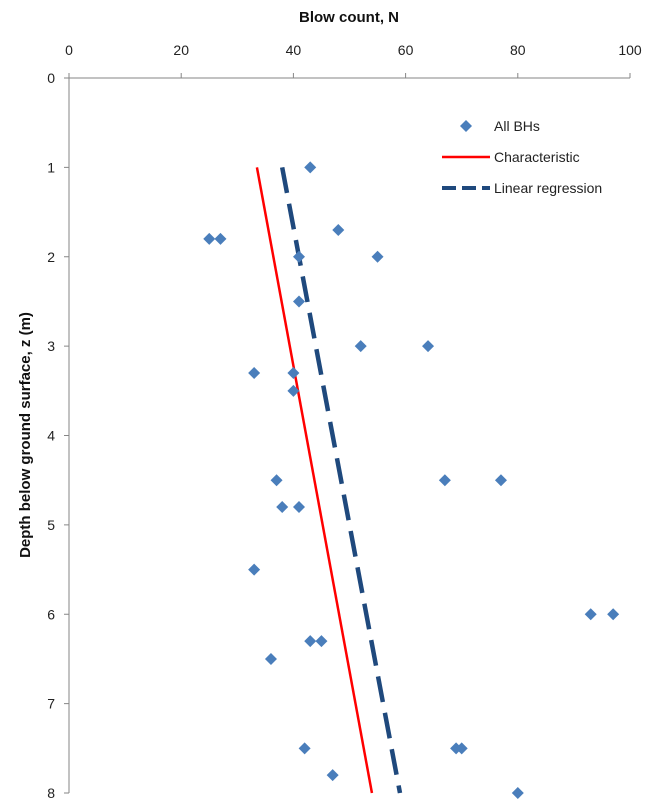 The image size is (658, 803). I want to click on y-tick-label: 4, so click(51, 436).